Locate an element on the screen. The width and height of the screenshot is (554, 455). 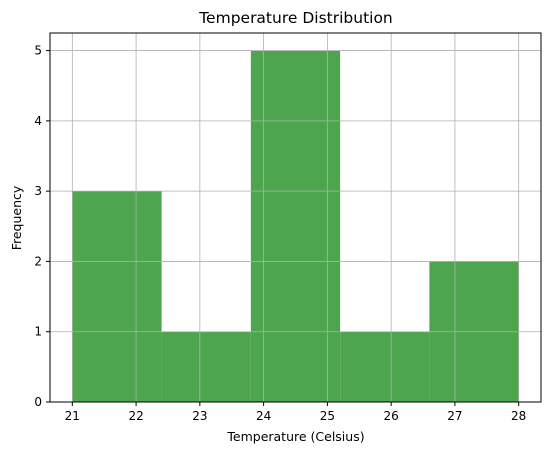
x-tick-label: 26 is located at coordinates (391, 416).